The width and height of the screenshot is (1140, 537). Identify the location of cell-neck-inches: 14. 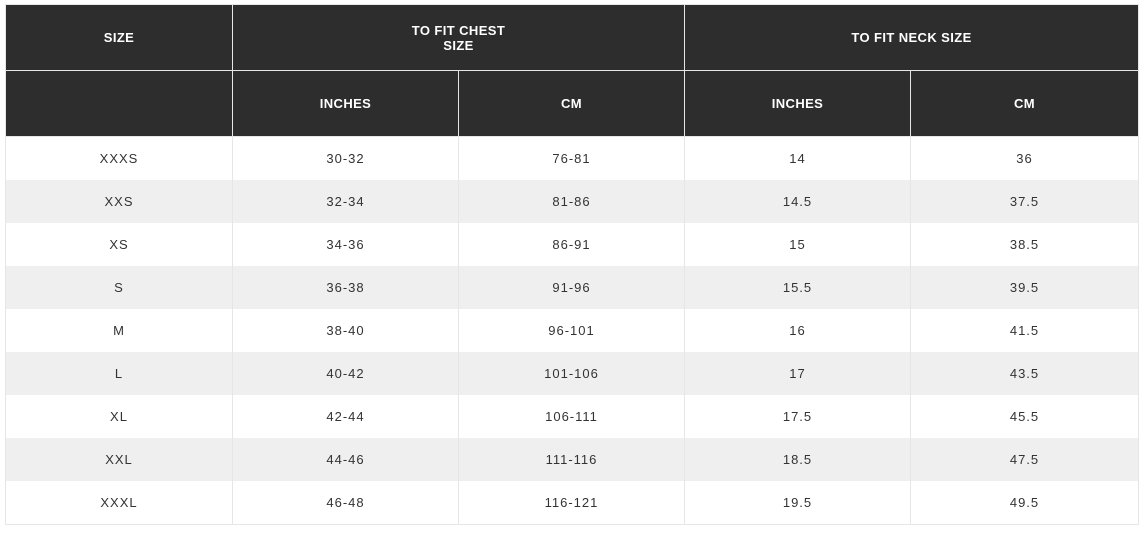
(797, 158).